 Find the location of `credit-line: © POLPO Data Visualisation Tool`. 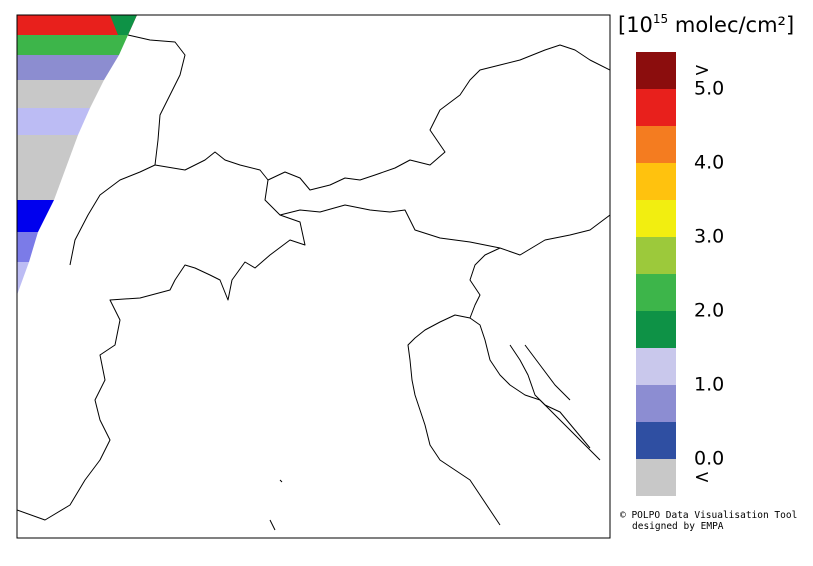

credit-line: © POLPO Data Visualisation Tool is located at coordinates (708, 515).